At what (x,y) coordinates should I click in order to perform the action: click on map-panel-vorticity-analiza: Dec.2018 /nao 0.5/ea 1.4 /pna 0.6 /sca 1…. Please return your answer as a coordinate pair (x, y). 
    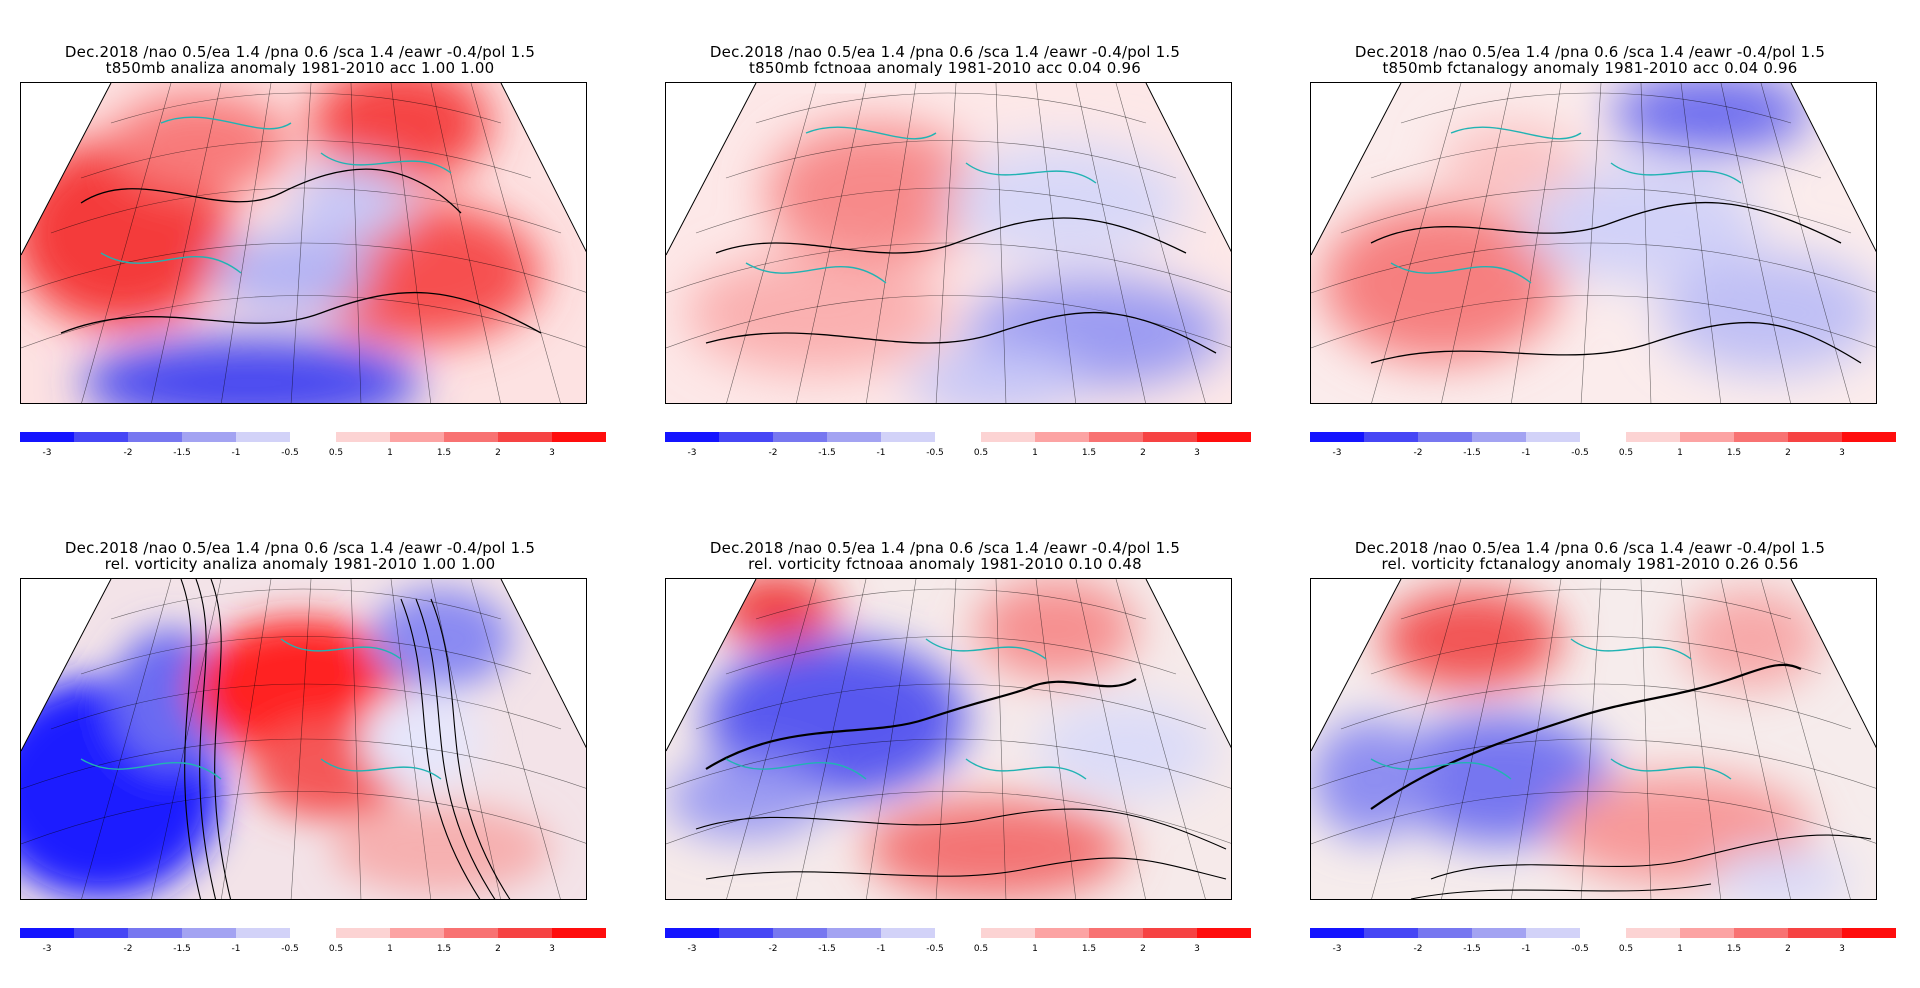
    Looking at the image, I should click on (303, 759).